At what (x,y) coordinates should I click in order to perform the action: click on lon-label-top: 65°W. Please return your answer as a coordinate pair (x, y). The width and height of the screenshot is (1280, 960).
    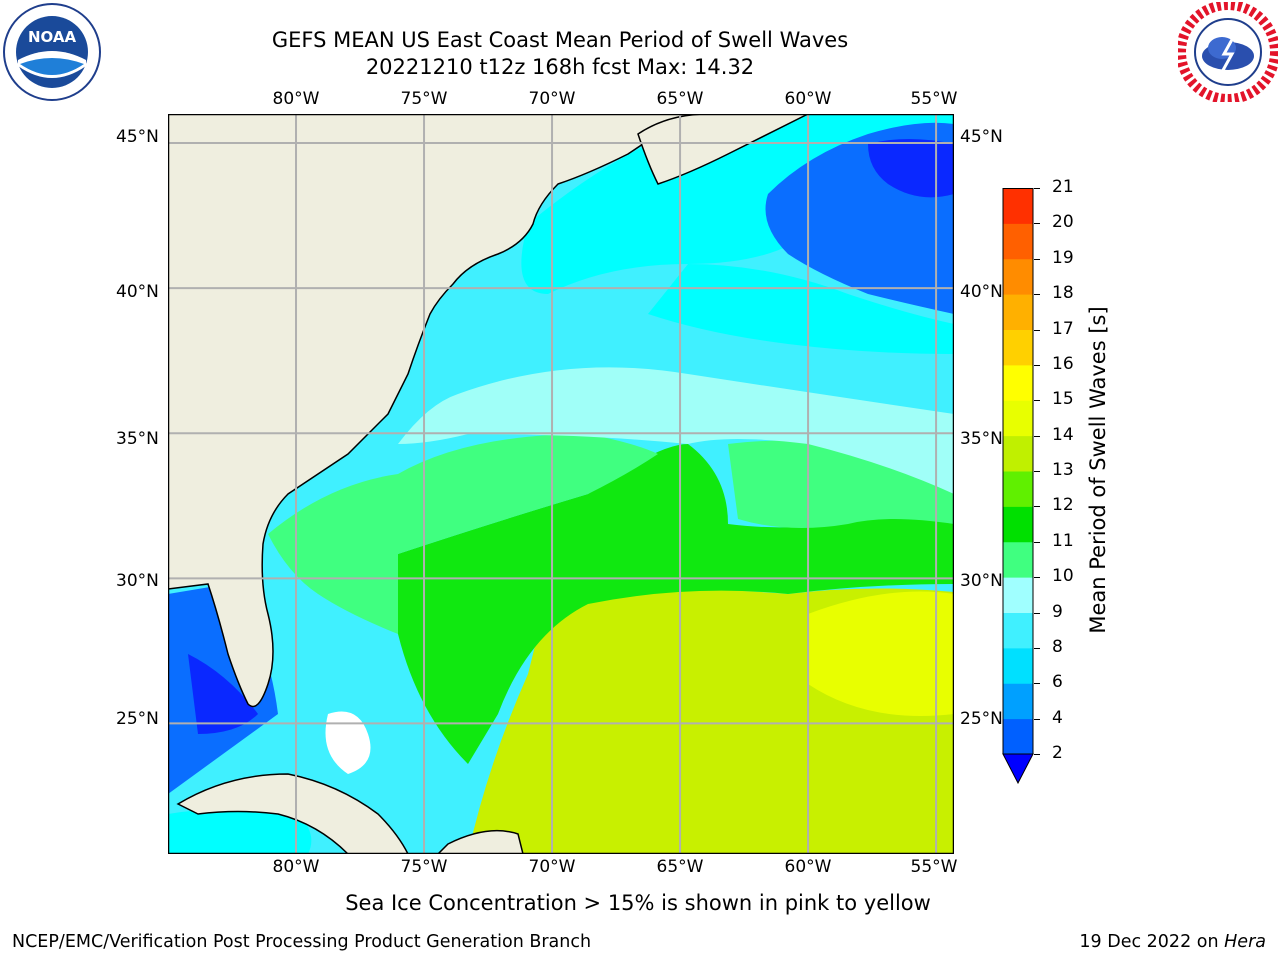
    Looking at the image, I should click on (680, 99).